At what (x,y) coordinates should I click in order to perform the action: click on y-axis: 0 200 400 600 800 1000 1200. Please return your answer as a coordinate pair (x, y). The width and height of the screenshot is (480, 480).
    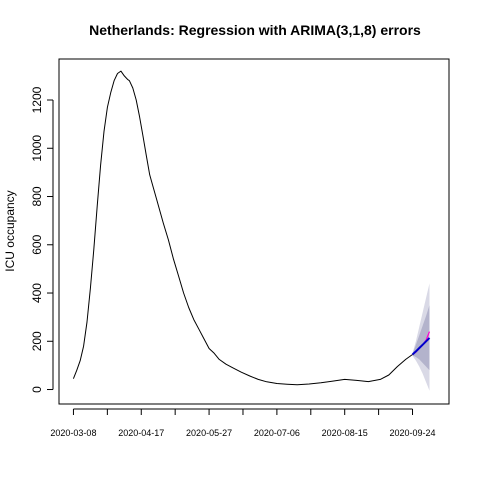
    Looking at the image, I should click on (42, 239).